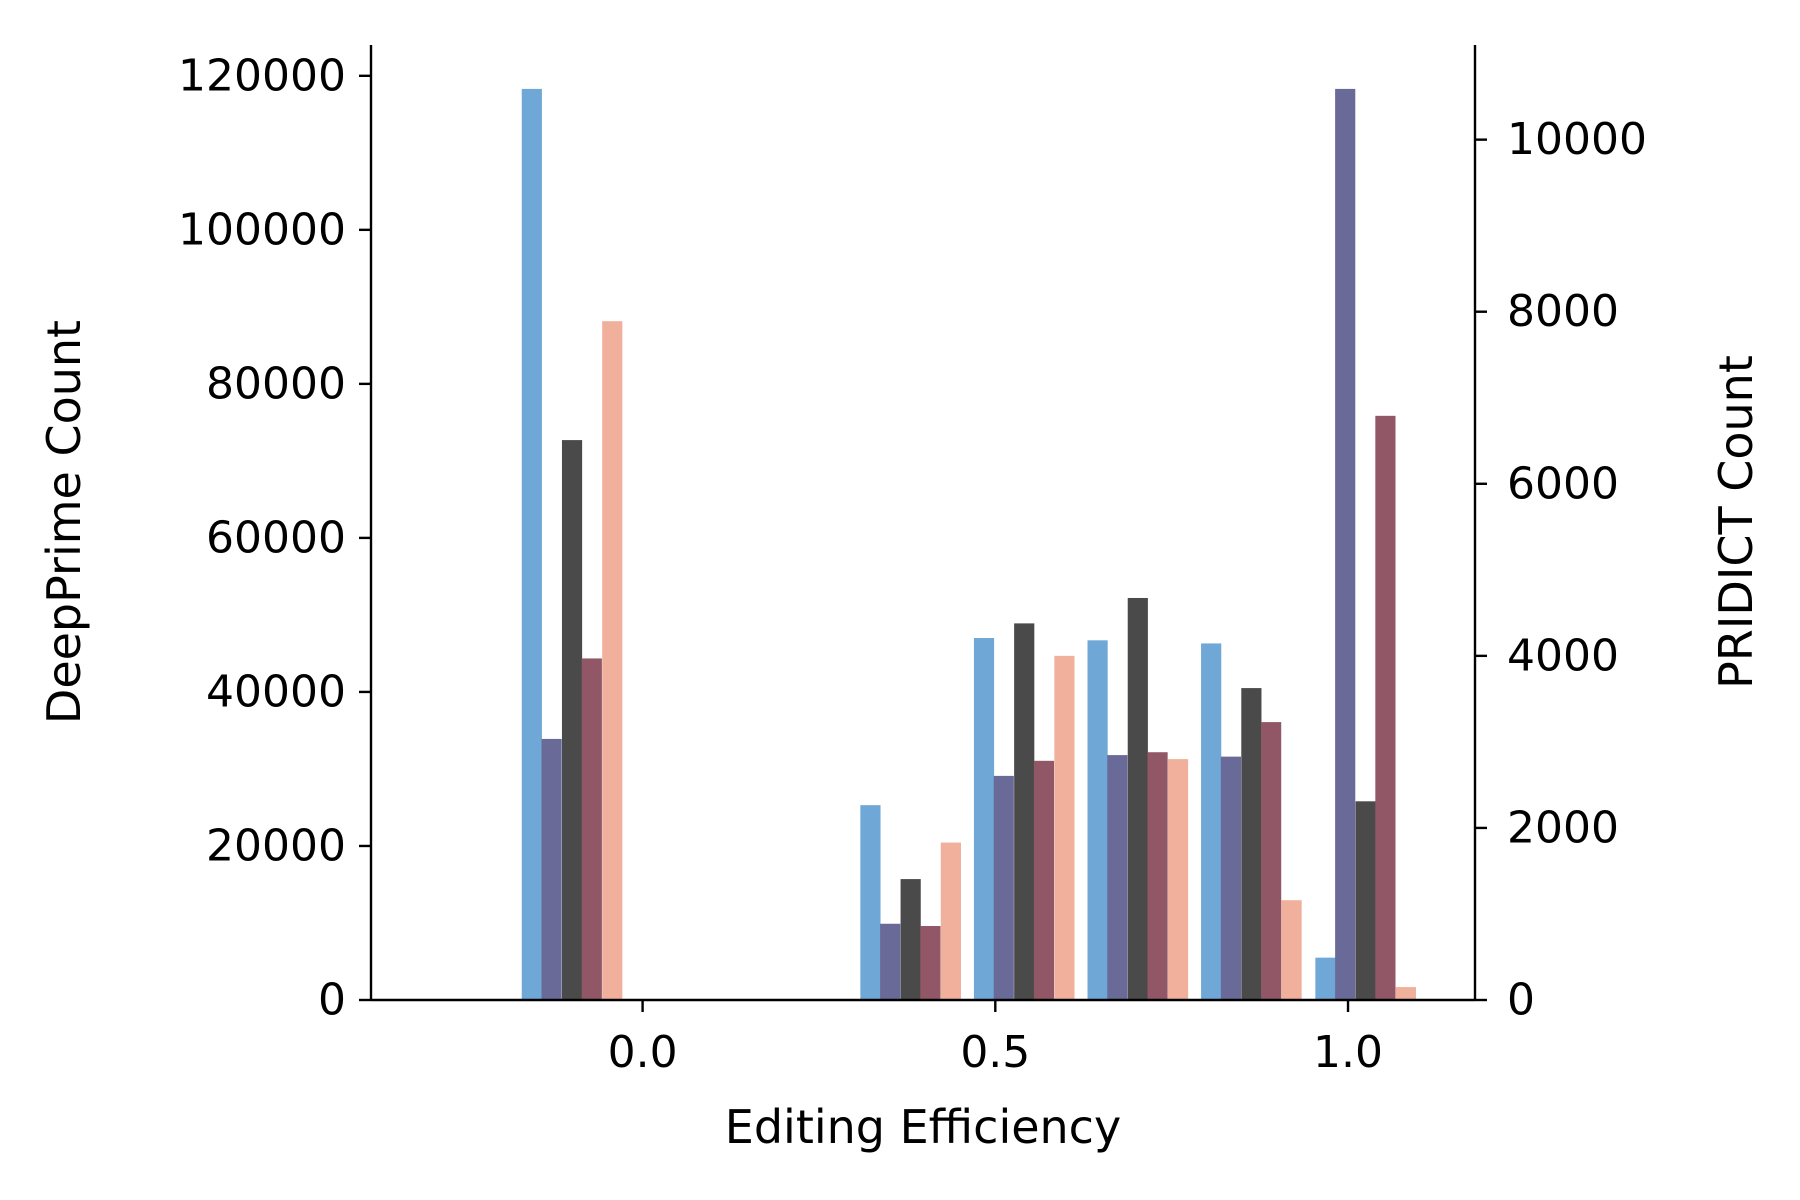 The image size is (1800, 1200). Describe the element at coordinates (262, 75) in the screenshot. I see `y-tick-label: 120000` at that location.